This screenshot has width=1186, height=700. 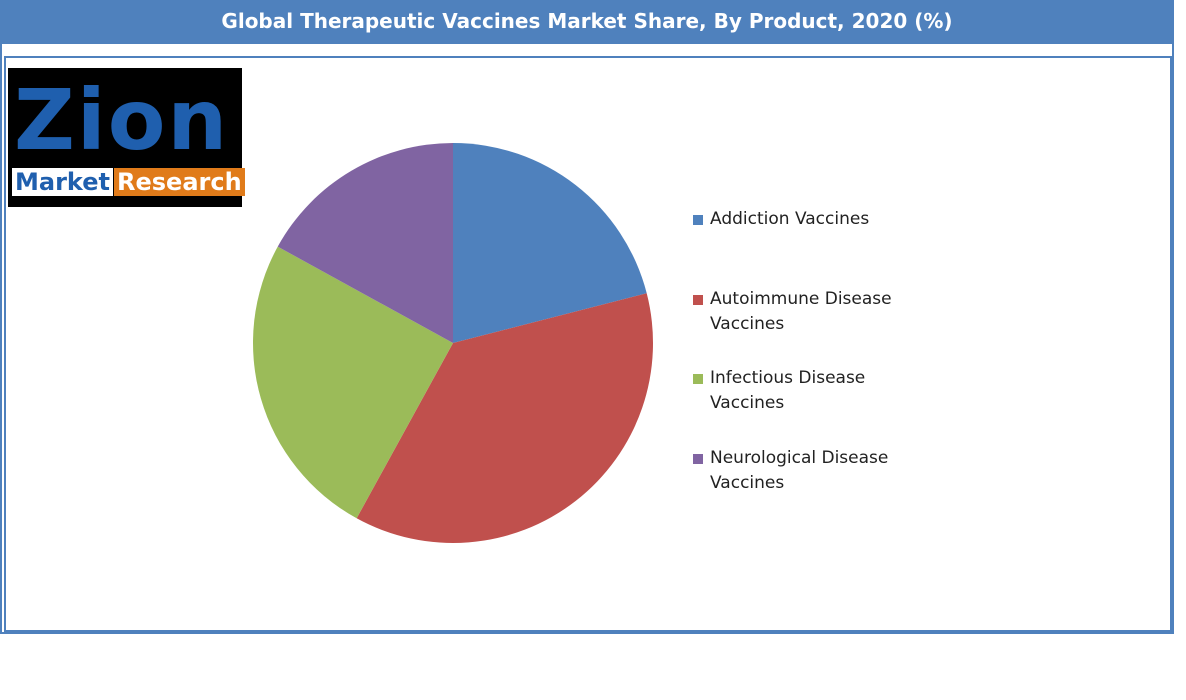 What do you see at coordinates (179, 182) in the screenshot?
I see `logo-right: Research` at bounding box center [179, 182].